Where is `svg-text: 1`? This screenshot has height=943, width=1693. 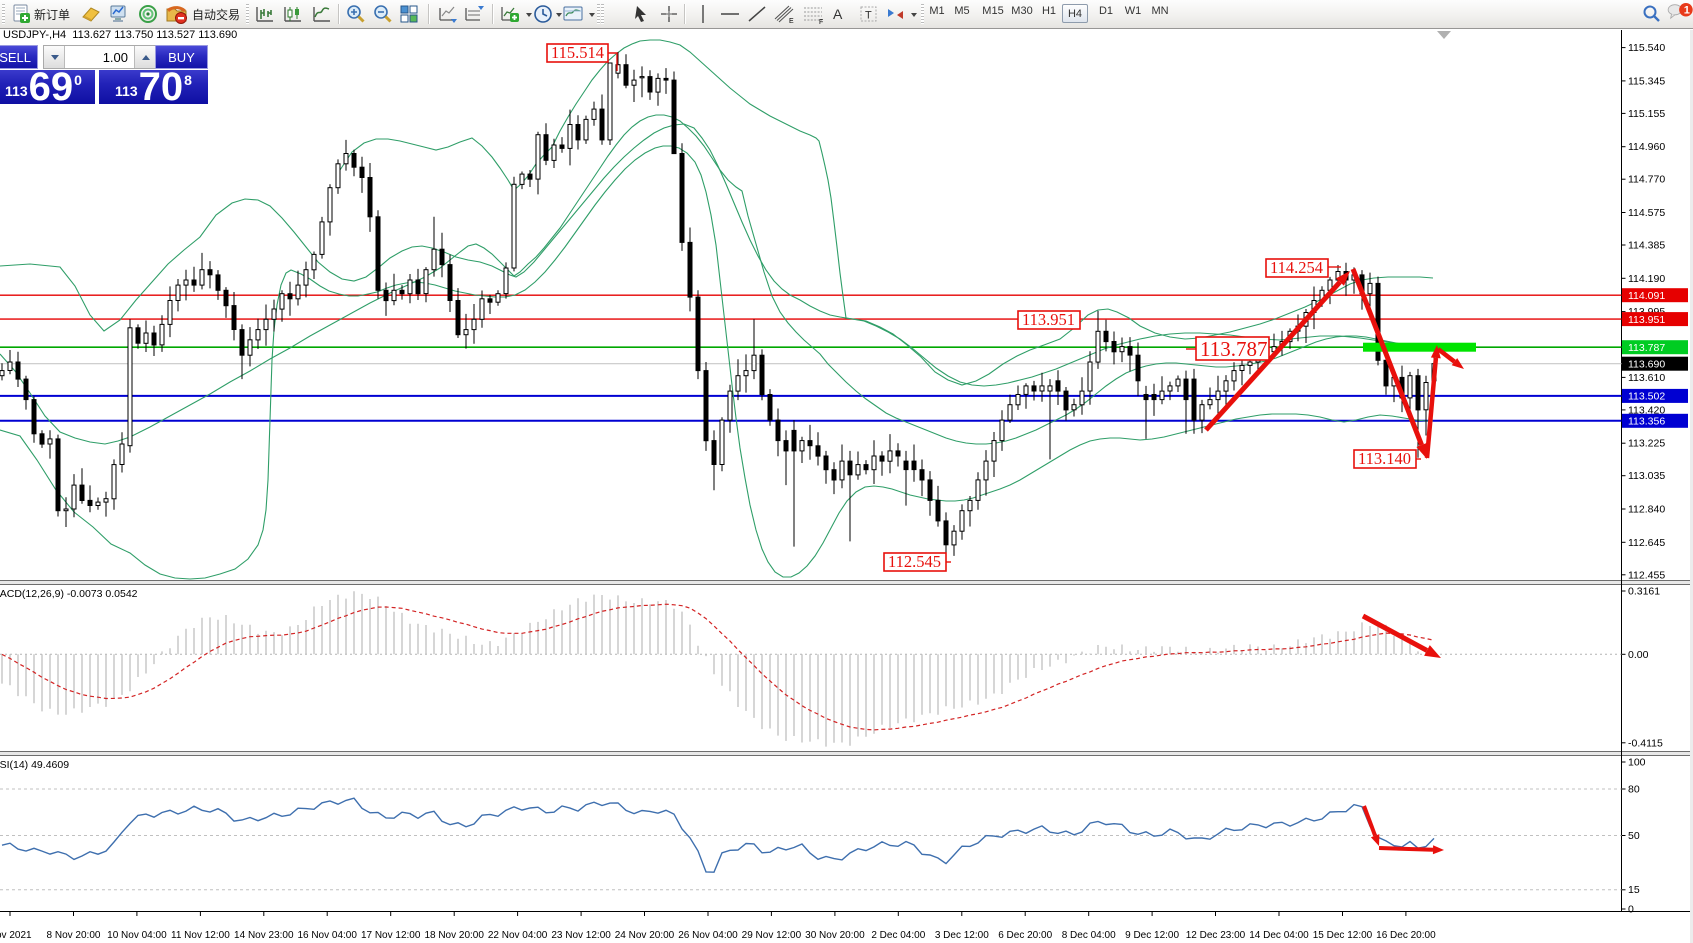 svg-text: 1 is located at coordinates (1687, 11).